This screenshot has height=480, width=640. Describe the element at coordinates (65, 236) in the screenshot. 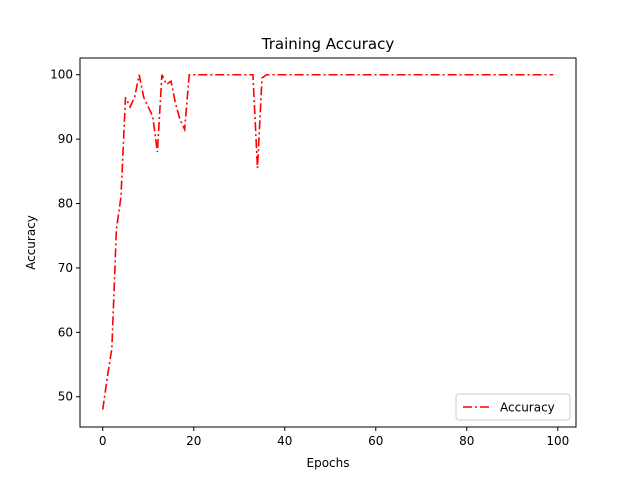

I see `y-axis-ticks: 50 60 70 80 90 100` at that location.